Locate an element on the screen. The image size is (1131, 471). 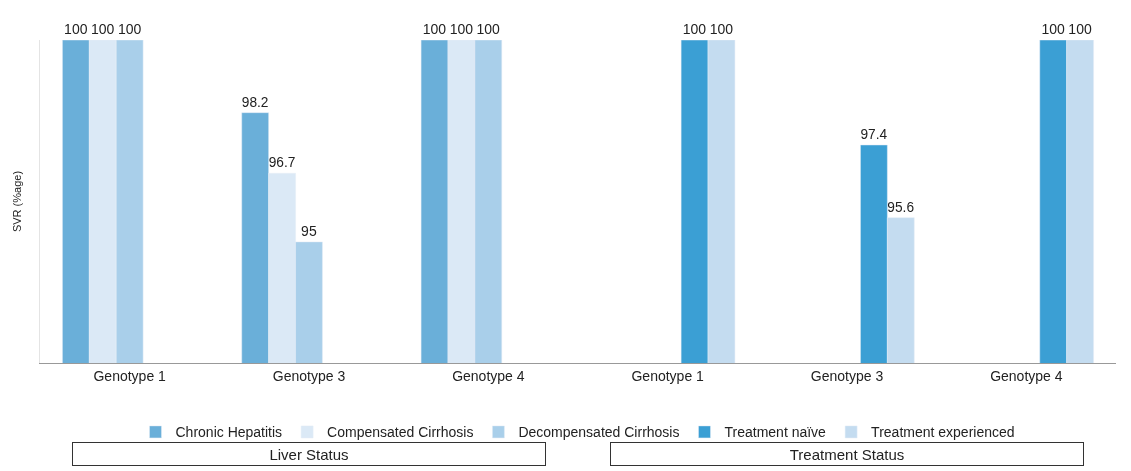
legend-label: Chronic Hepatitis is located at coordinates (229, 432).